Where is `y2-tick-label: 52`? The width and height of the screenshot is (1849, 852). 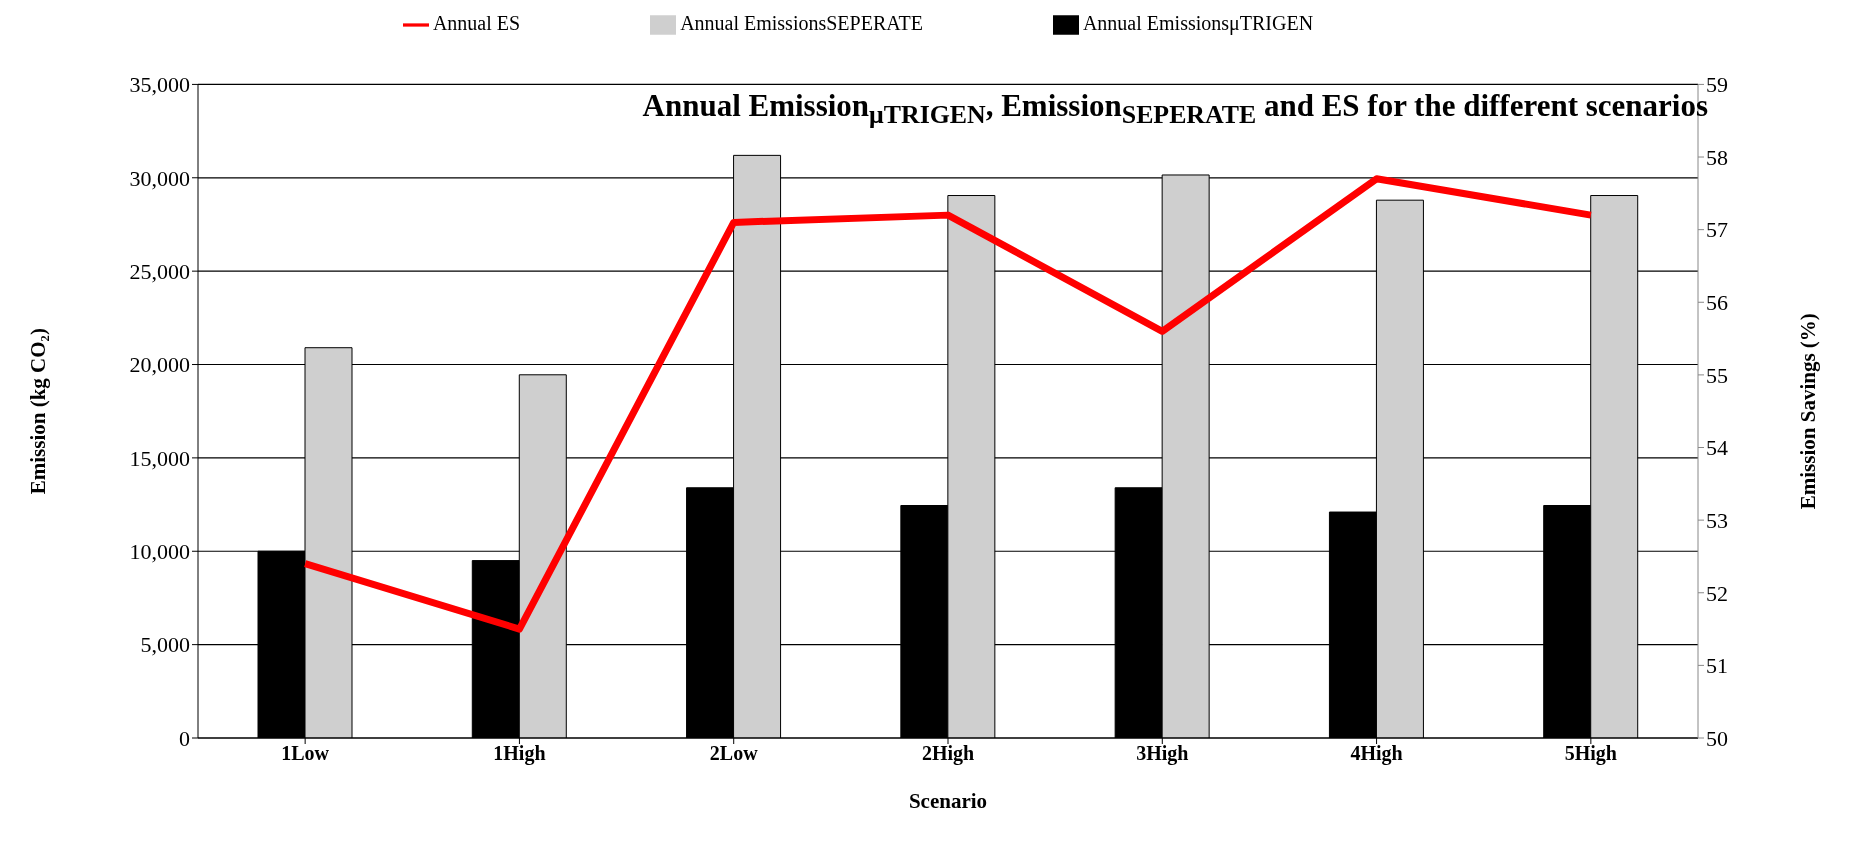 y2-tick-label: 52 is located at coordinates (1717, 593).